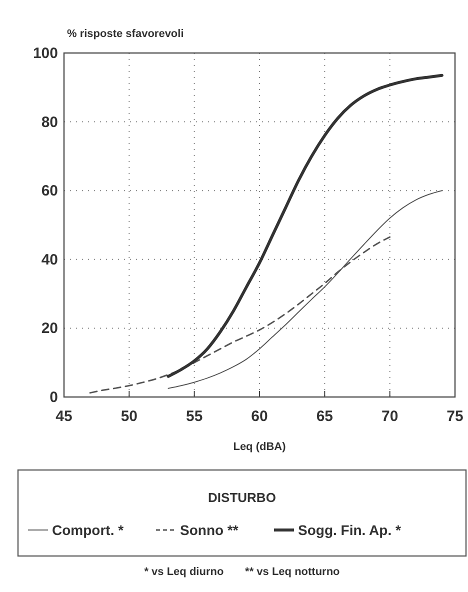 Image resolution: width=468 pixels, height=592 pixels. I want to click on y-tick-label: 100, so click(45, 53).